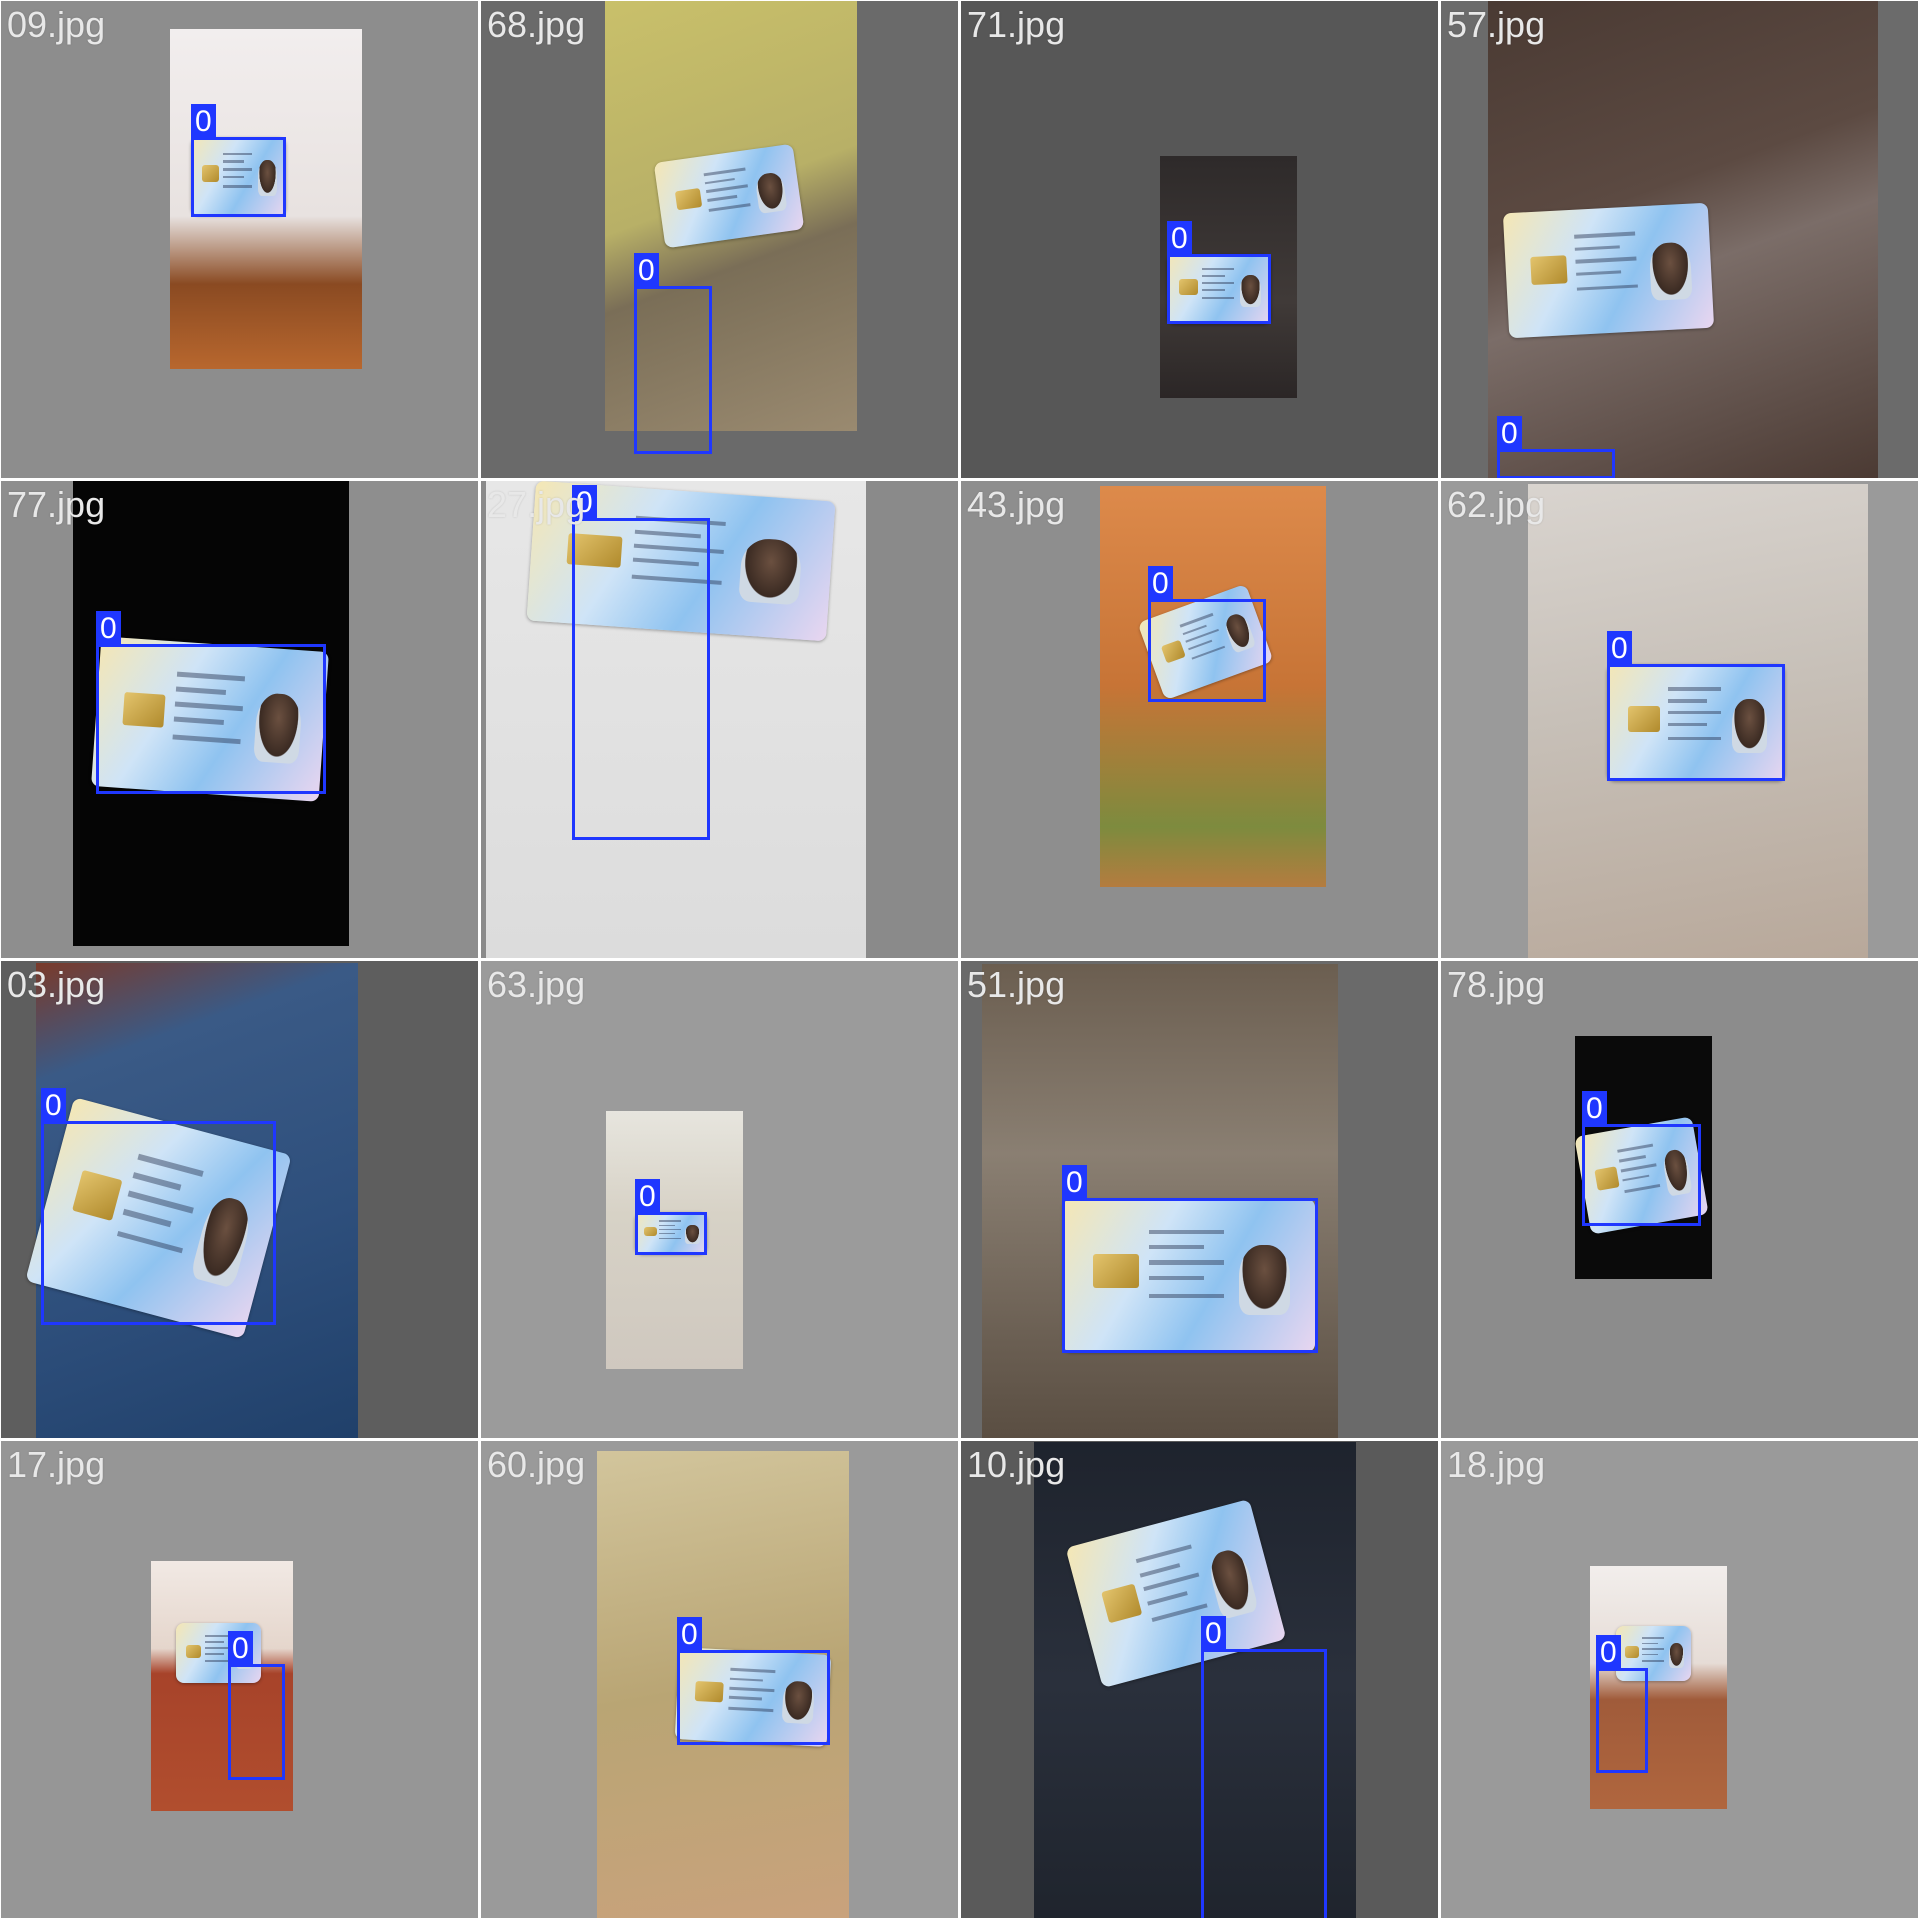 The width and height of the screenshot is (1920, 1920). I want to click on tile-filename: 51.jpg, so click(1016, 984).